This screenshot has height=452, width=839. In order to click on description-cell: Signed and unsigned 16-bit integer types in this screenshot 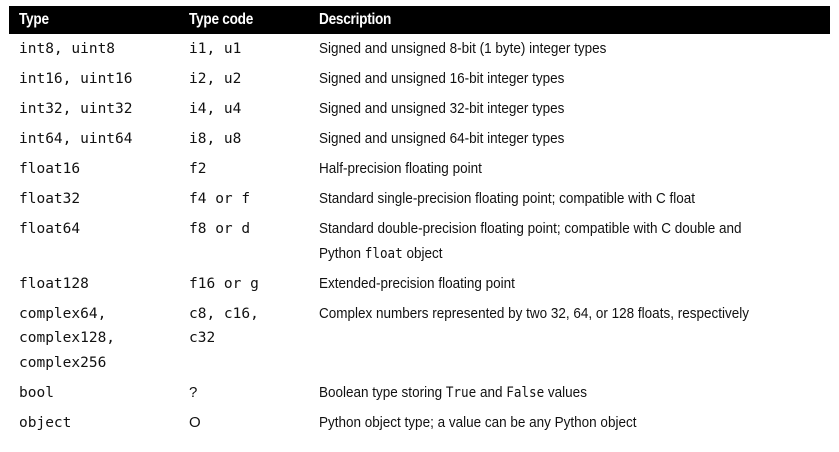, I will do `click(569, 79)`.